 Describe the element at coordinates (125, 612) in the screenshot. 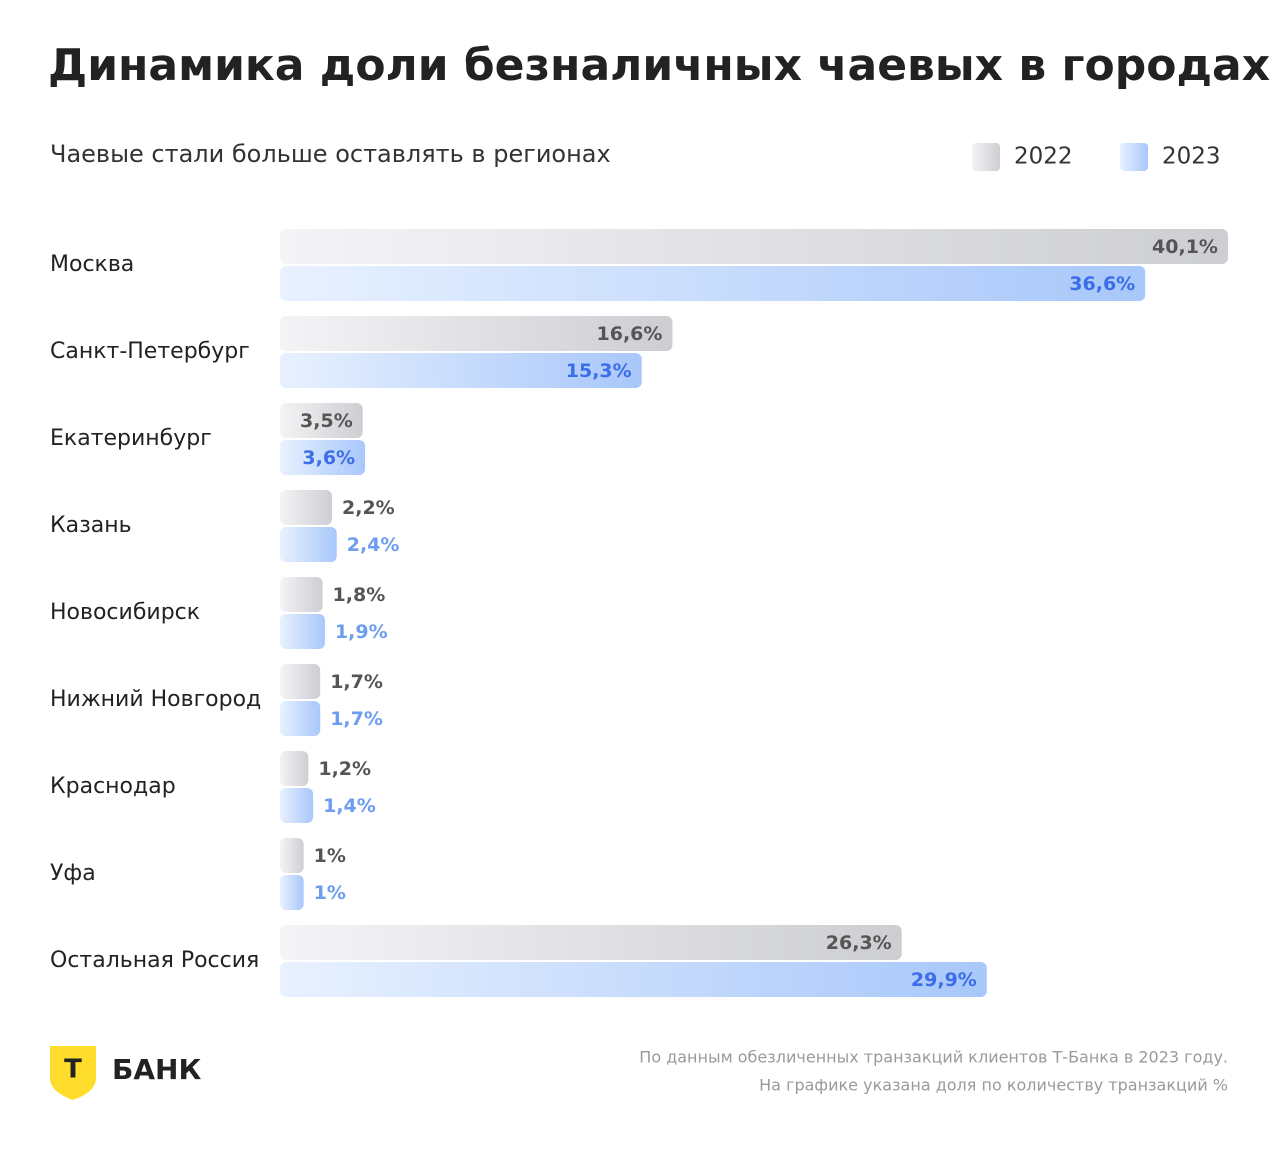

I see `category-label: Новосибирск` at that location.